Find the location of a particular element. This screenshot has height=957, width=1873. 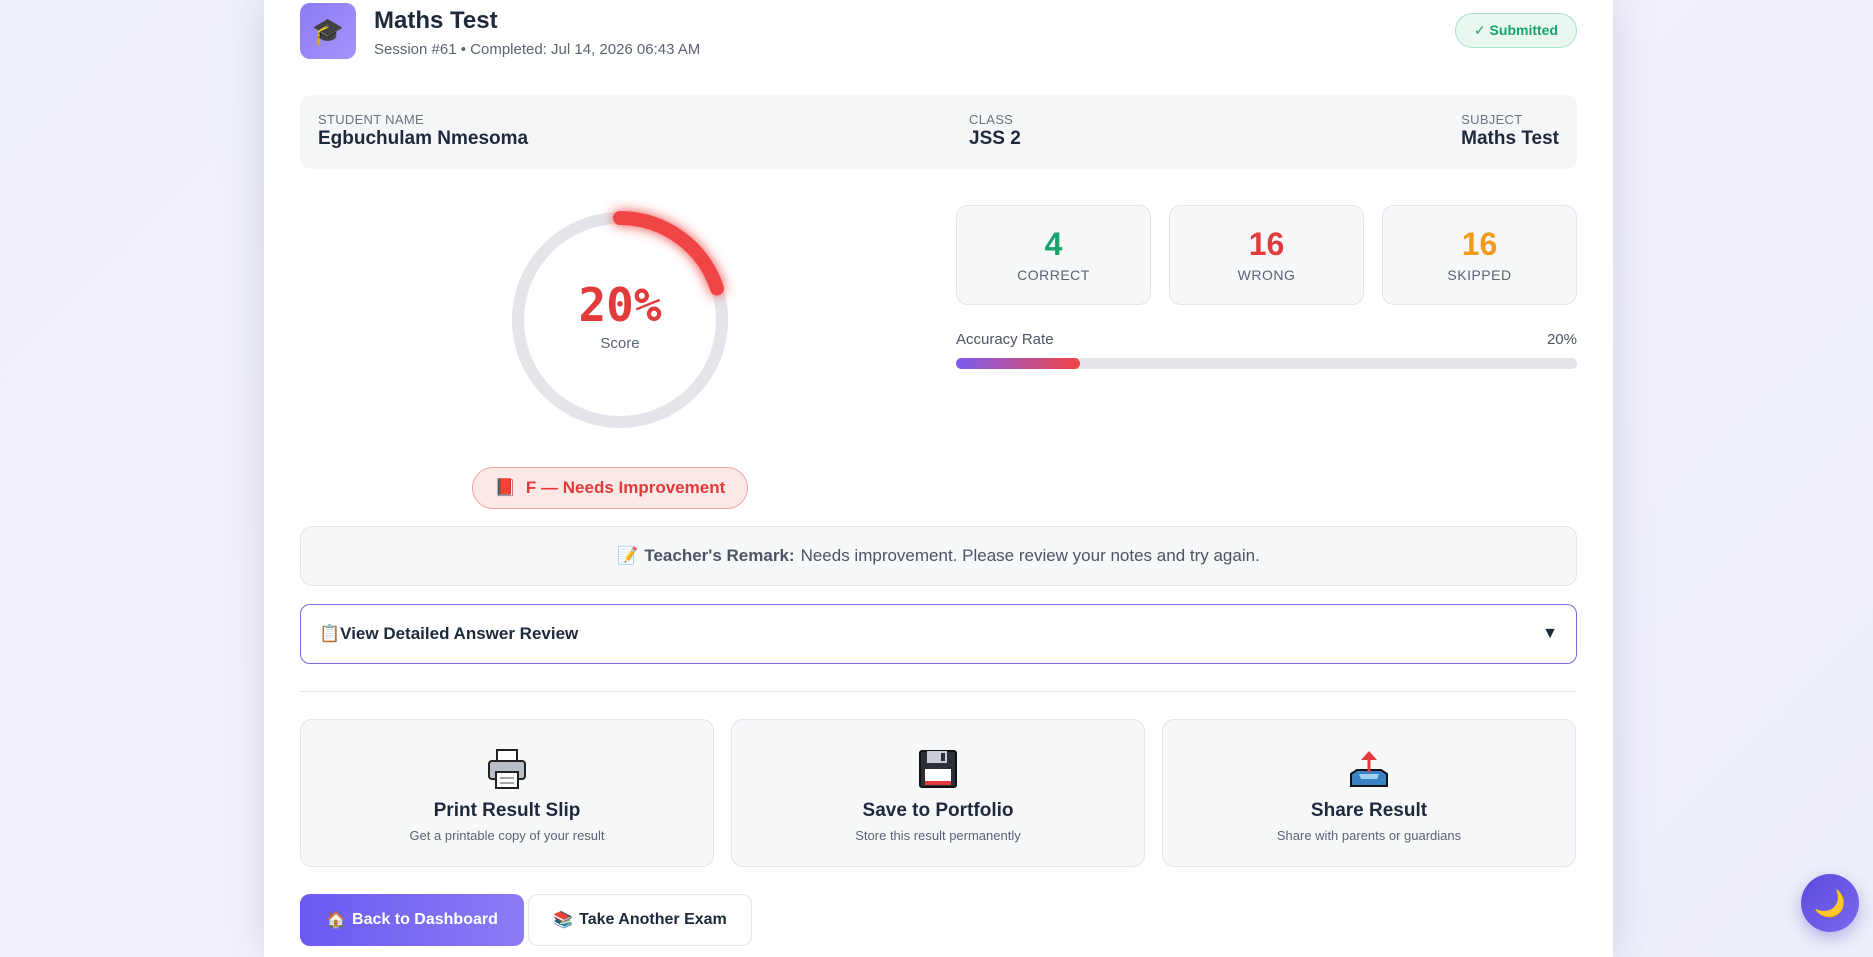

save-portfolio-title: Save to Portfolio is located at coordinates (938, 810).